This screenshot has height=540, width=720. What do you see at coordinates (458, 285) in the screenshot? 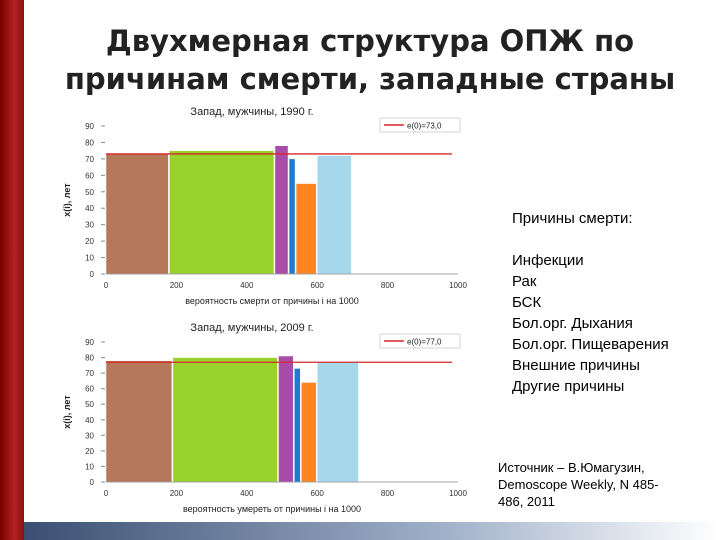
I see `chart-1-xtick-label: 1000` at bounding box center [458, 285].